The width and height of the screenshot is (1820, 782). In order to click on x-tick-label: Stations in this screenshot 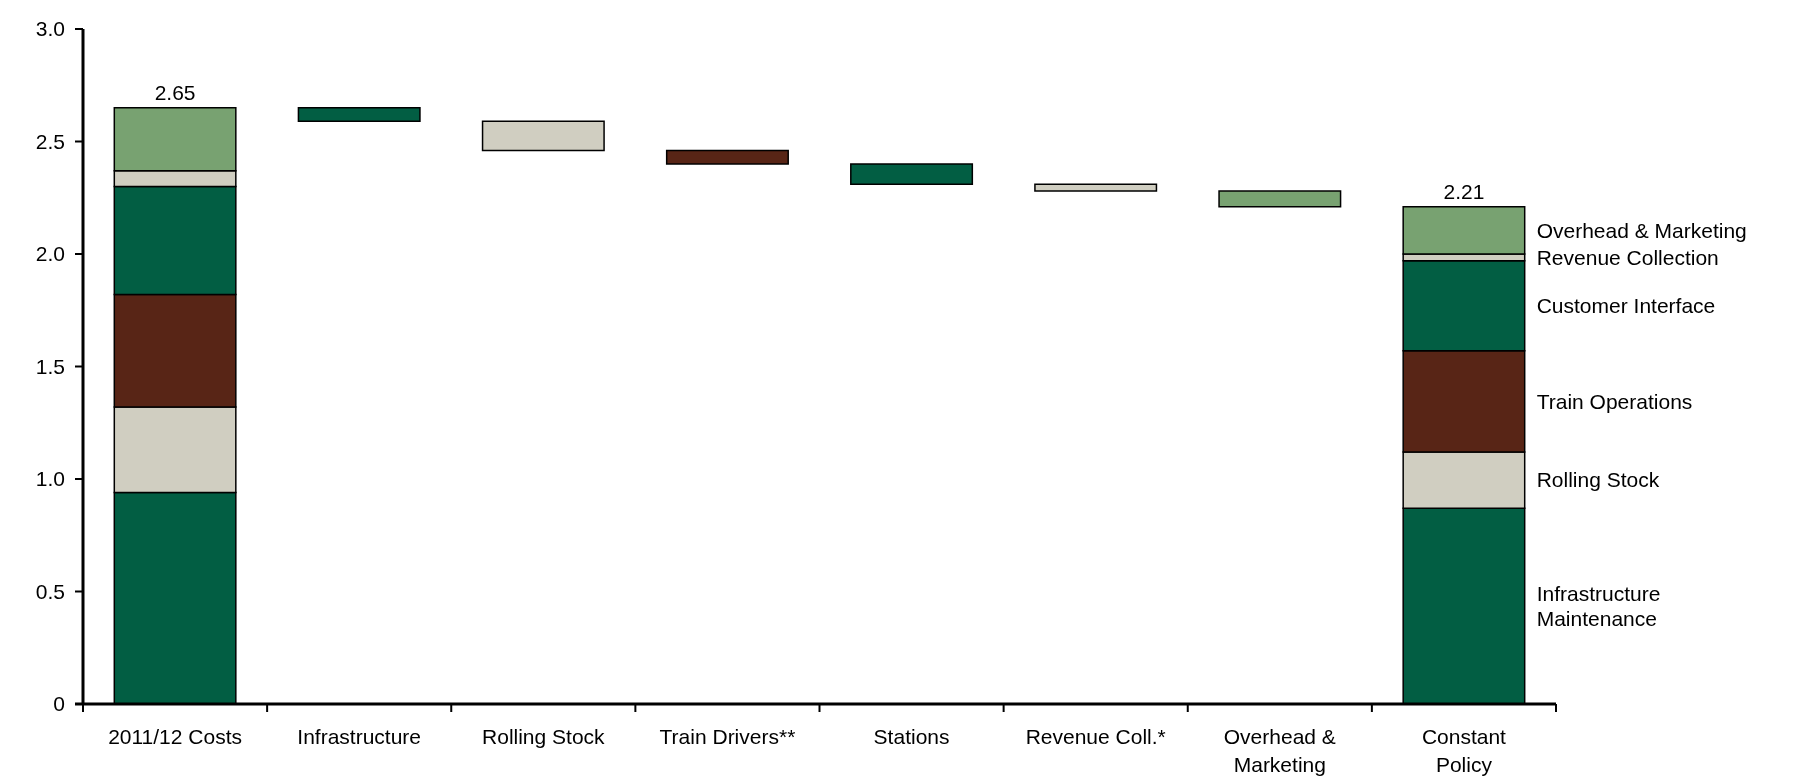, I will do `click(911, 736)`.